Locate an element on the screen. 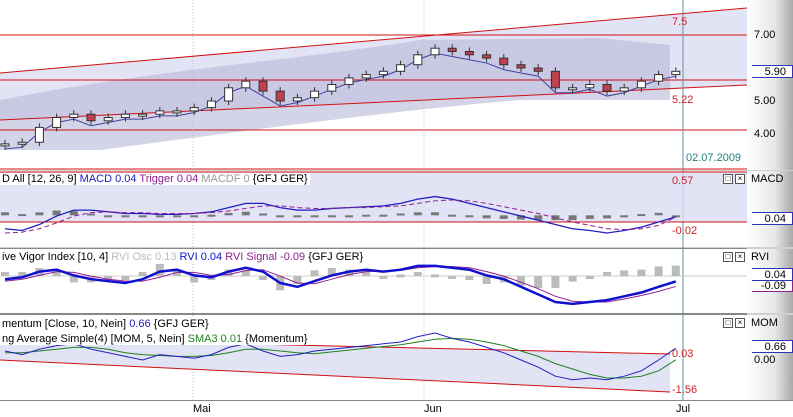  legend-name: ive Vigor Index [10, 4] is located at coordinates (55, 257).